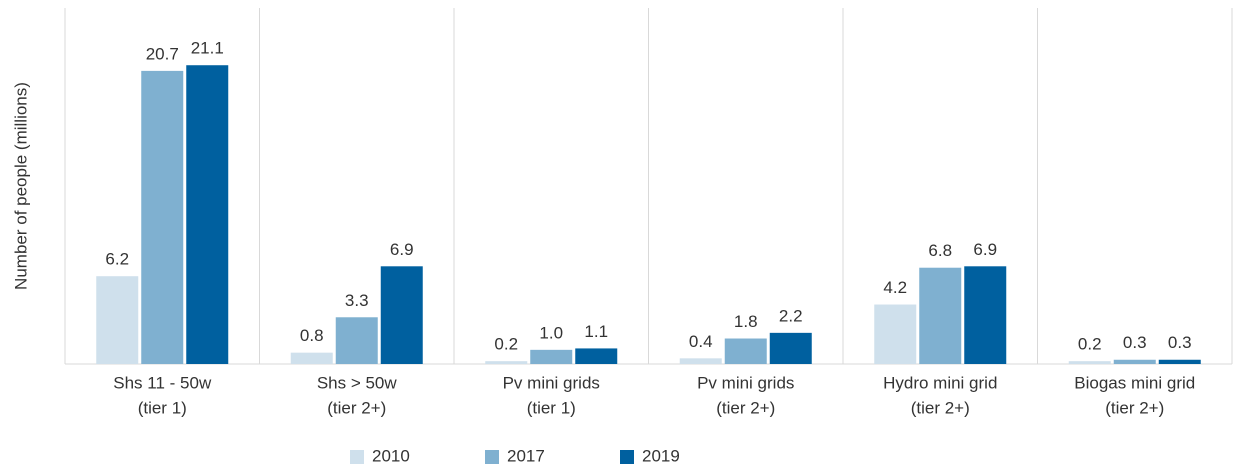  Describe the element at coordinates (791, 315) in the screenshot. I see `data-label: 2.2` at that location.